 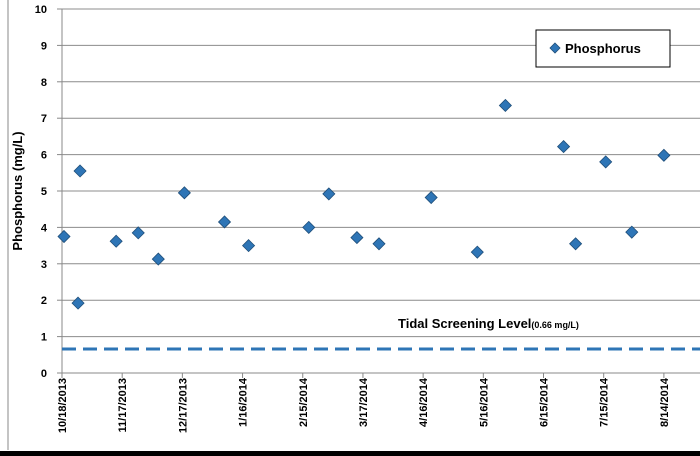 What do you see at coordinates (44, 83) in the screenshot?
I see `y-tick-label: 8` at bounding box center [44, 83].